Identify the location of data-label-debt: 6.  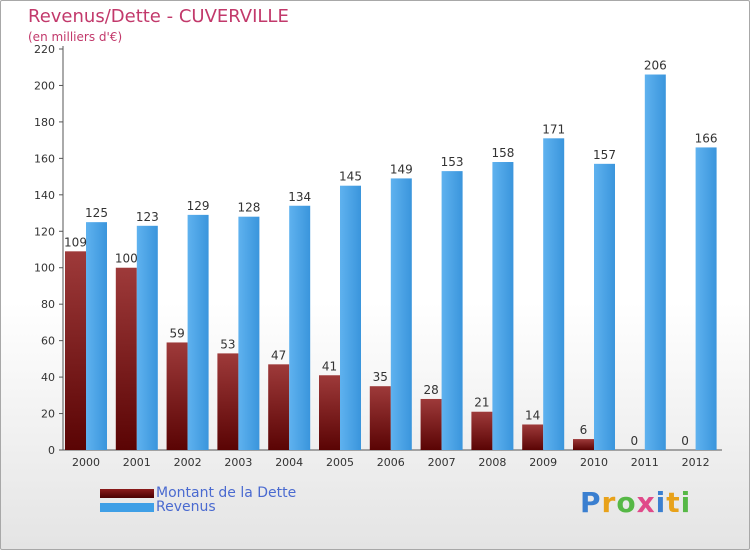
(584, 430).